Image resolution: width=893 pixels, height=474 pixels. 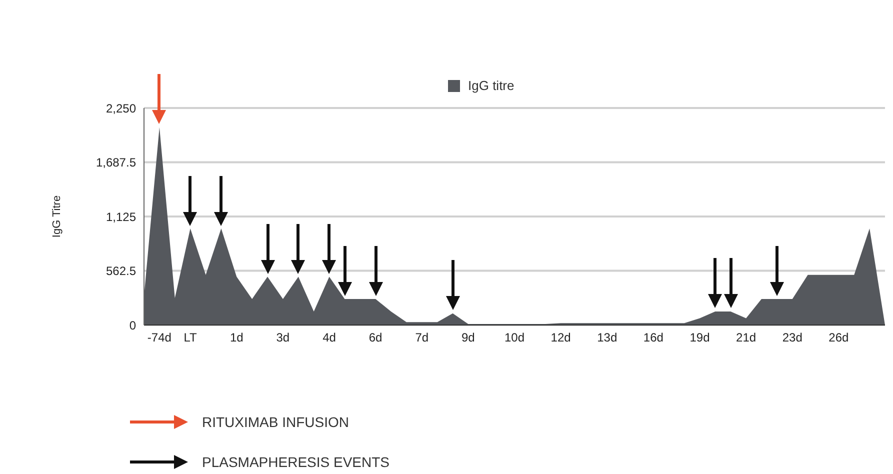 I want to click on x-tick-label: 26d, so click(x=838, y=337).